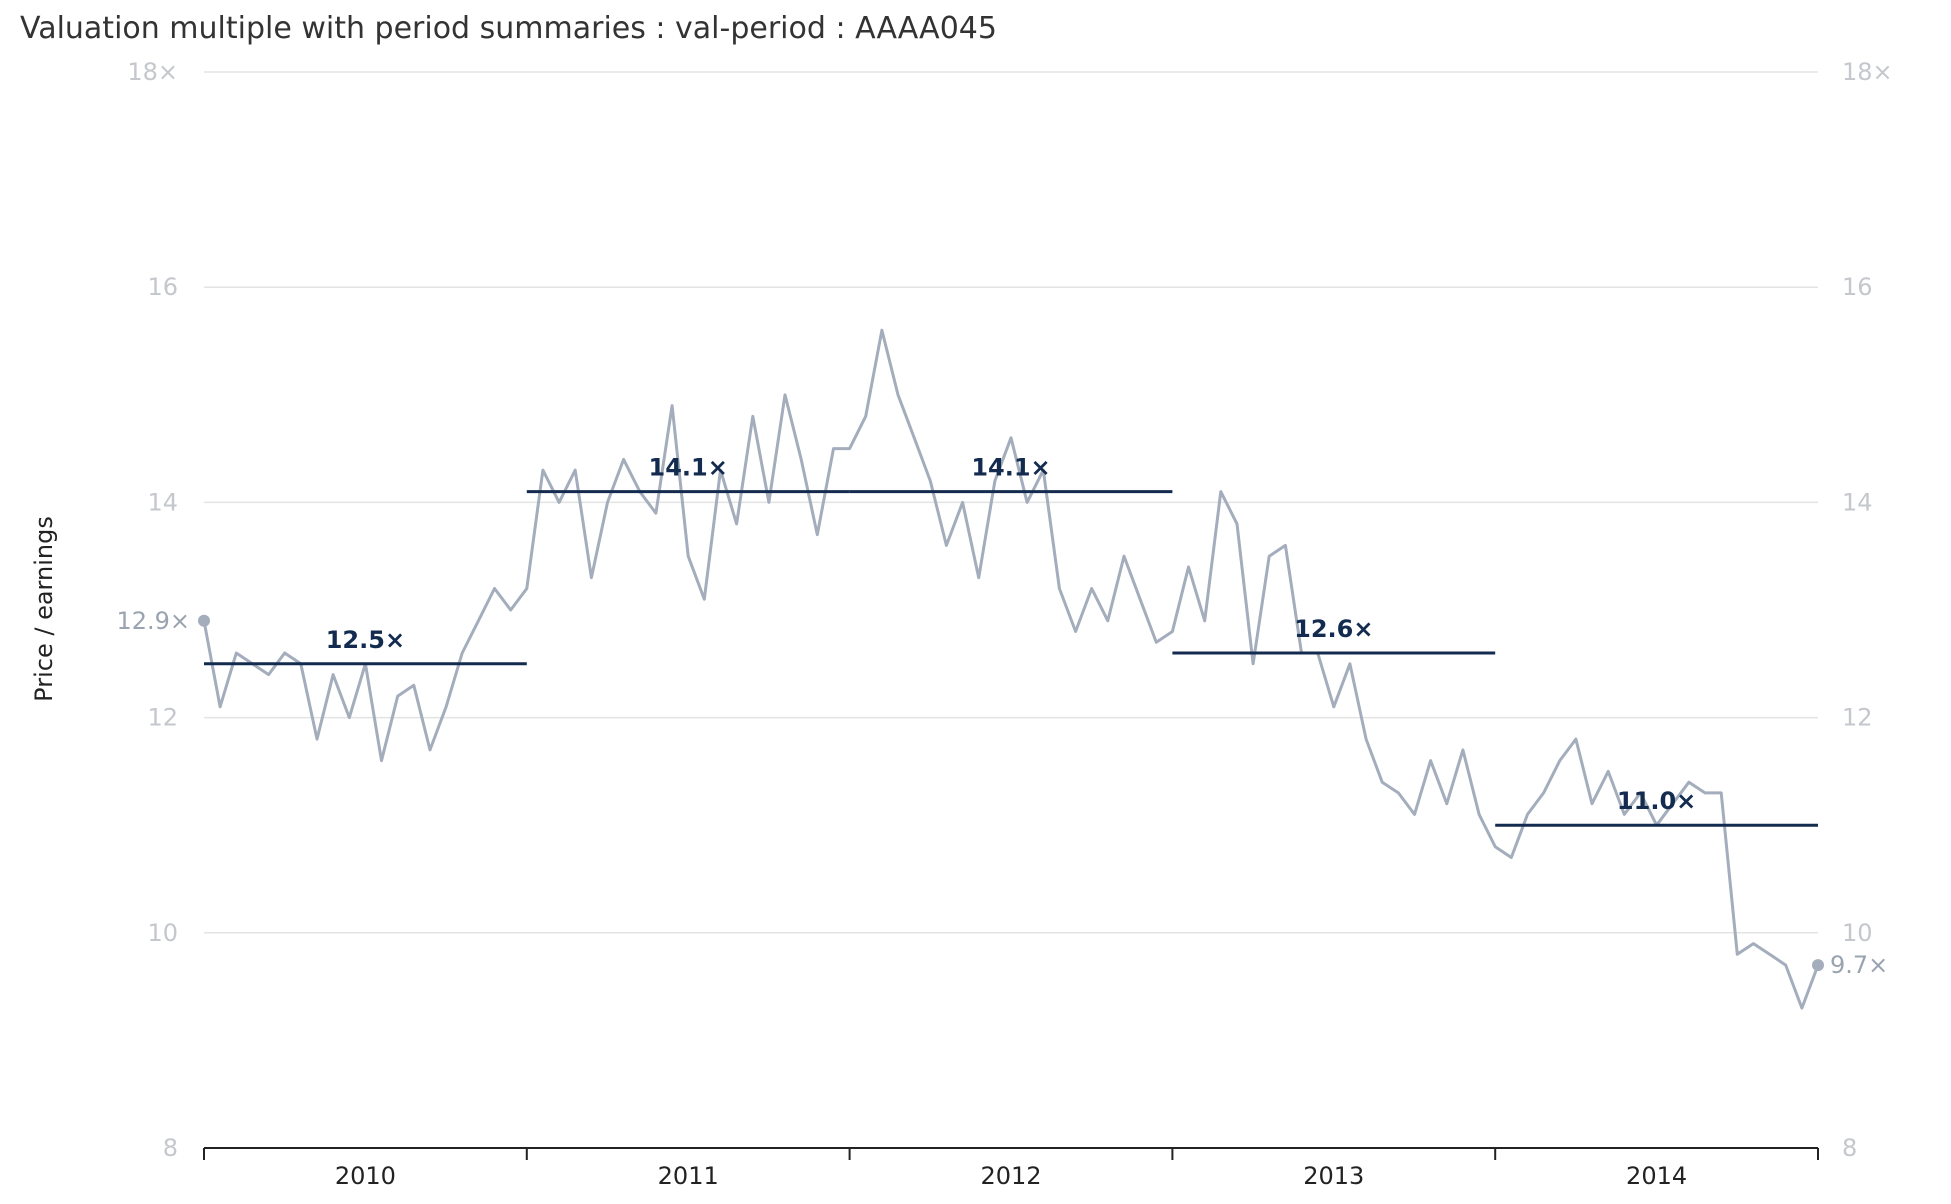 This screenshot has width=1951, height=1204. What do you see at coordinates (170, 1148) in the screenshot?
I see `y-tick-left-8: 8` at bounding box center [170, 1148].